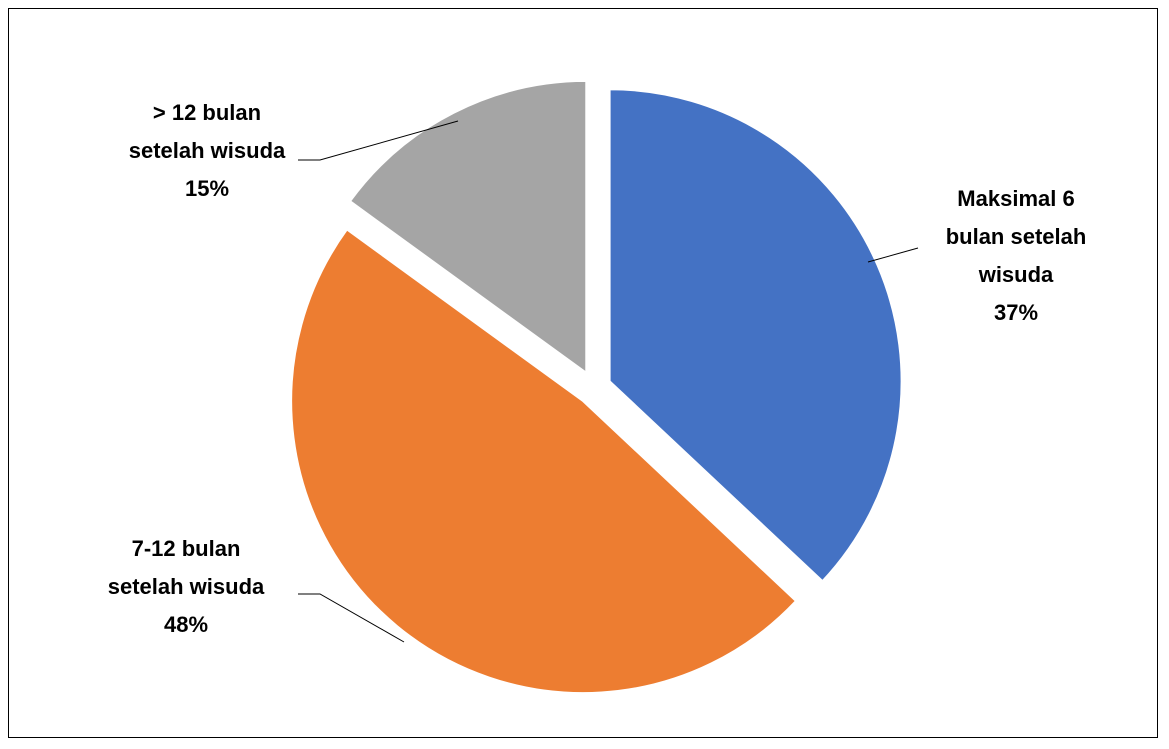  Describe the element at coordinates (1016, 274) in the screenshot. I see `slice-label-line: wisuda` at that location.